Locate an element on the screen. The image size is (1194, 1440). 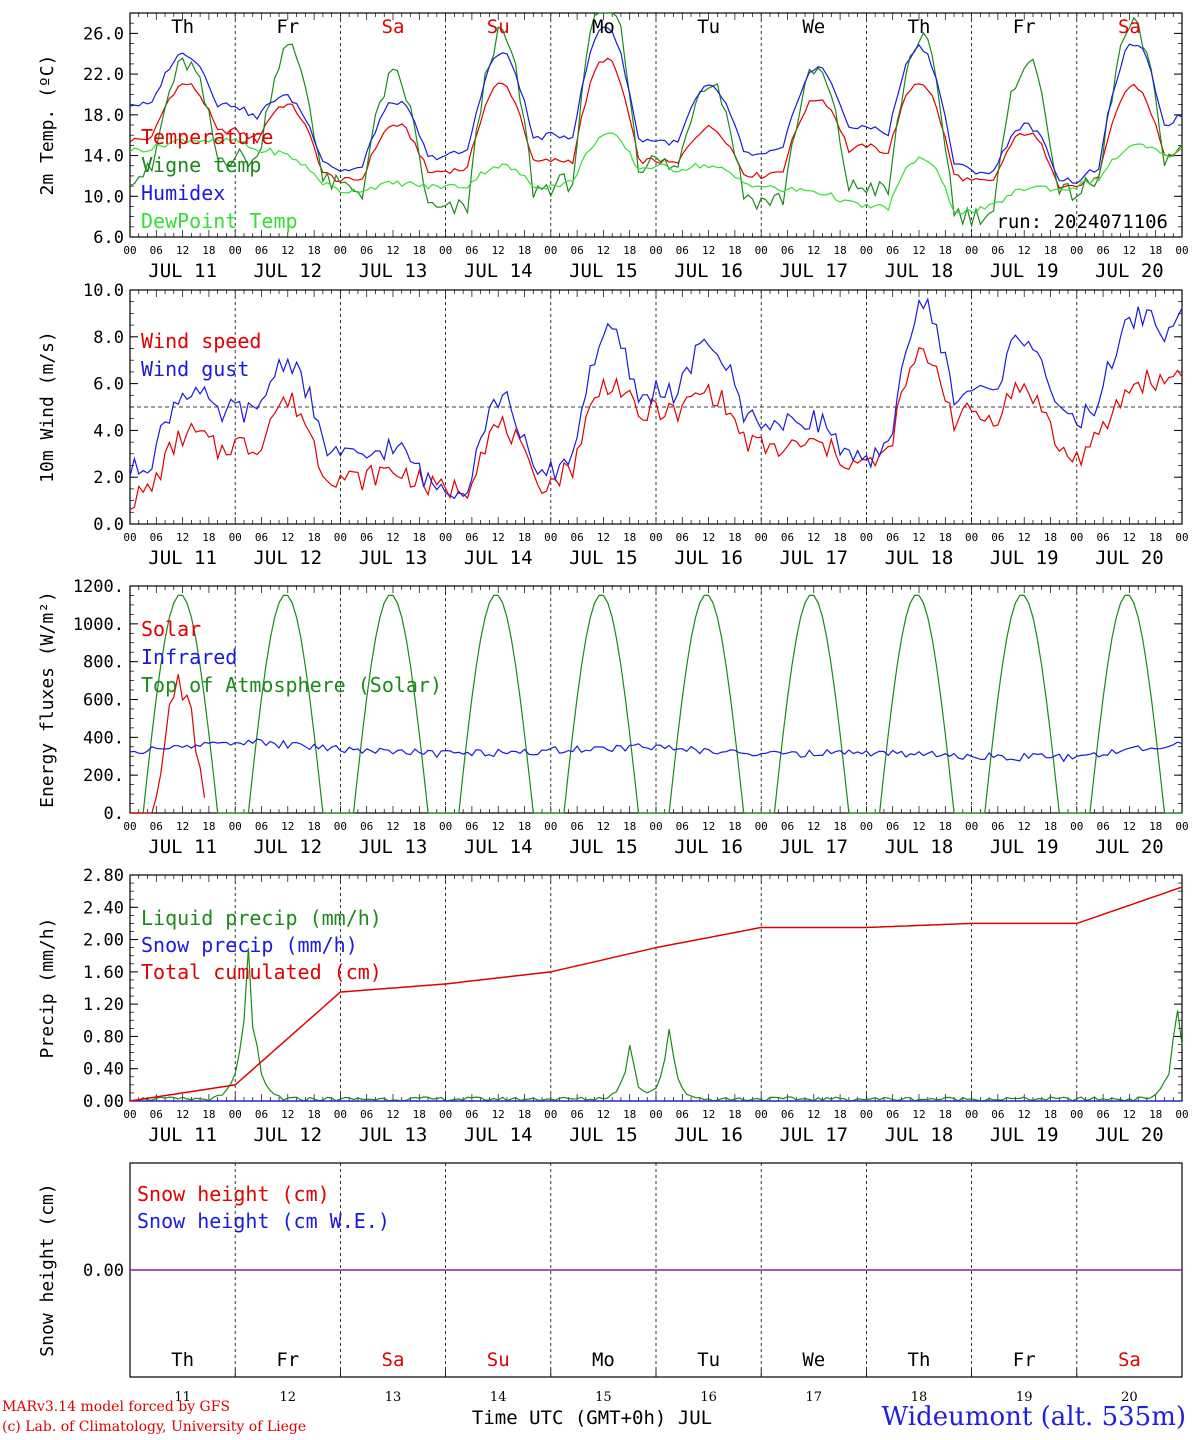
weekday-header-bottom: Th is located at coordinates (919, 1360).